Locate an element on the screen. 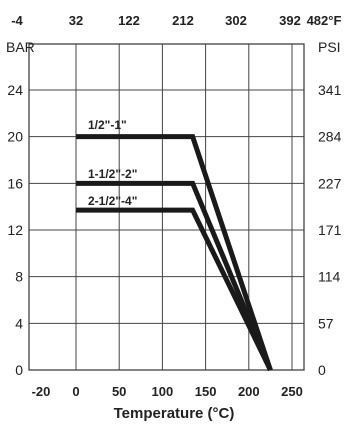 This screenshot has width=354, height=428. x-tick-bottom: 250 is located at coordinates (292, 391).